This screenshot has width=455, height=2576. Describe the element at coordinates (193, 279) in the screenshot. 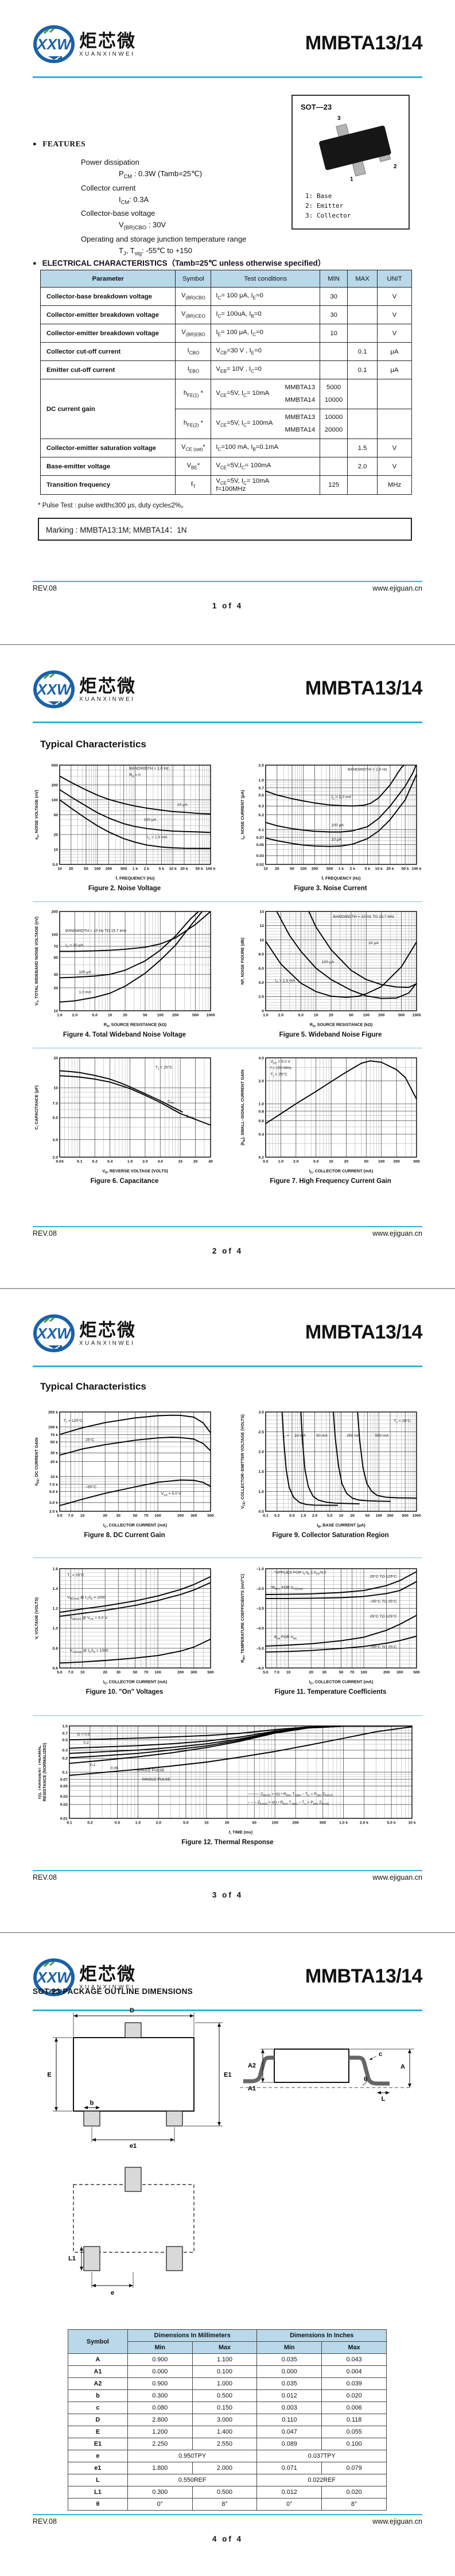

I see `column-header: Symbol` at that location.